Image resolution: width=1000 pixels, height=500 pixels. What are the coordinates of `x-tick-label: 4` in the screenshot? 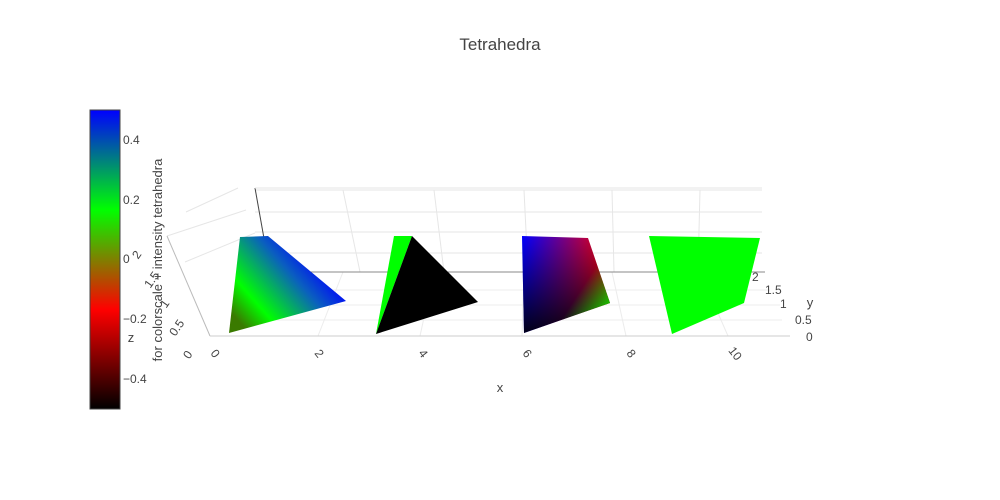 It's located at (423, 354).